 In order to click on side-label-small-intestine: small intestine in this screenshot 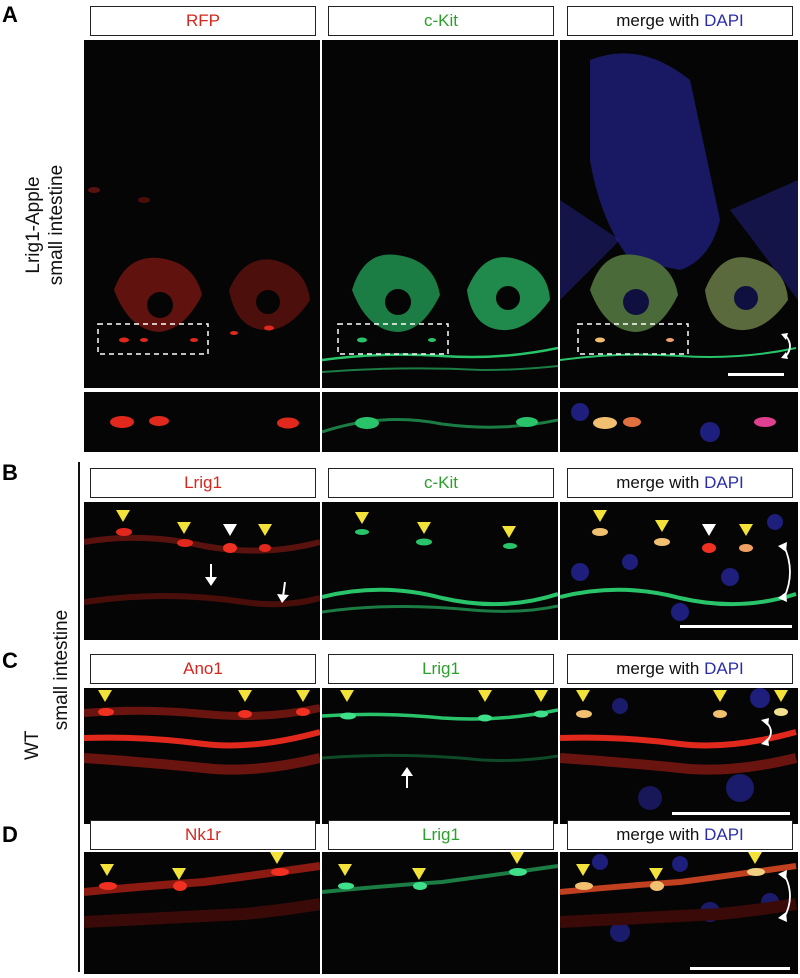, I will do `click(61, 670)`.